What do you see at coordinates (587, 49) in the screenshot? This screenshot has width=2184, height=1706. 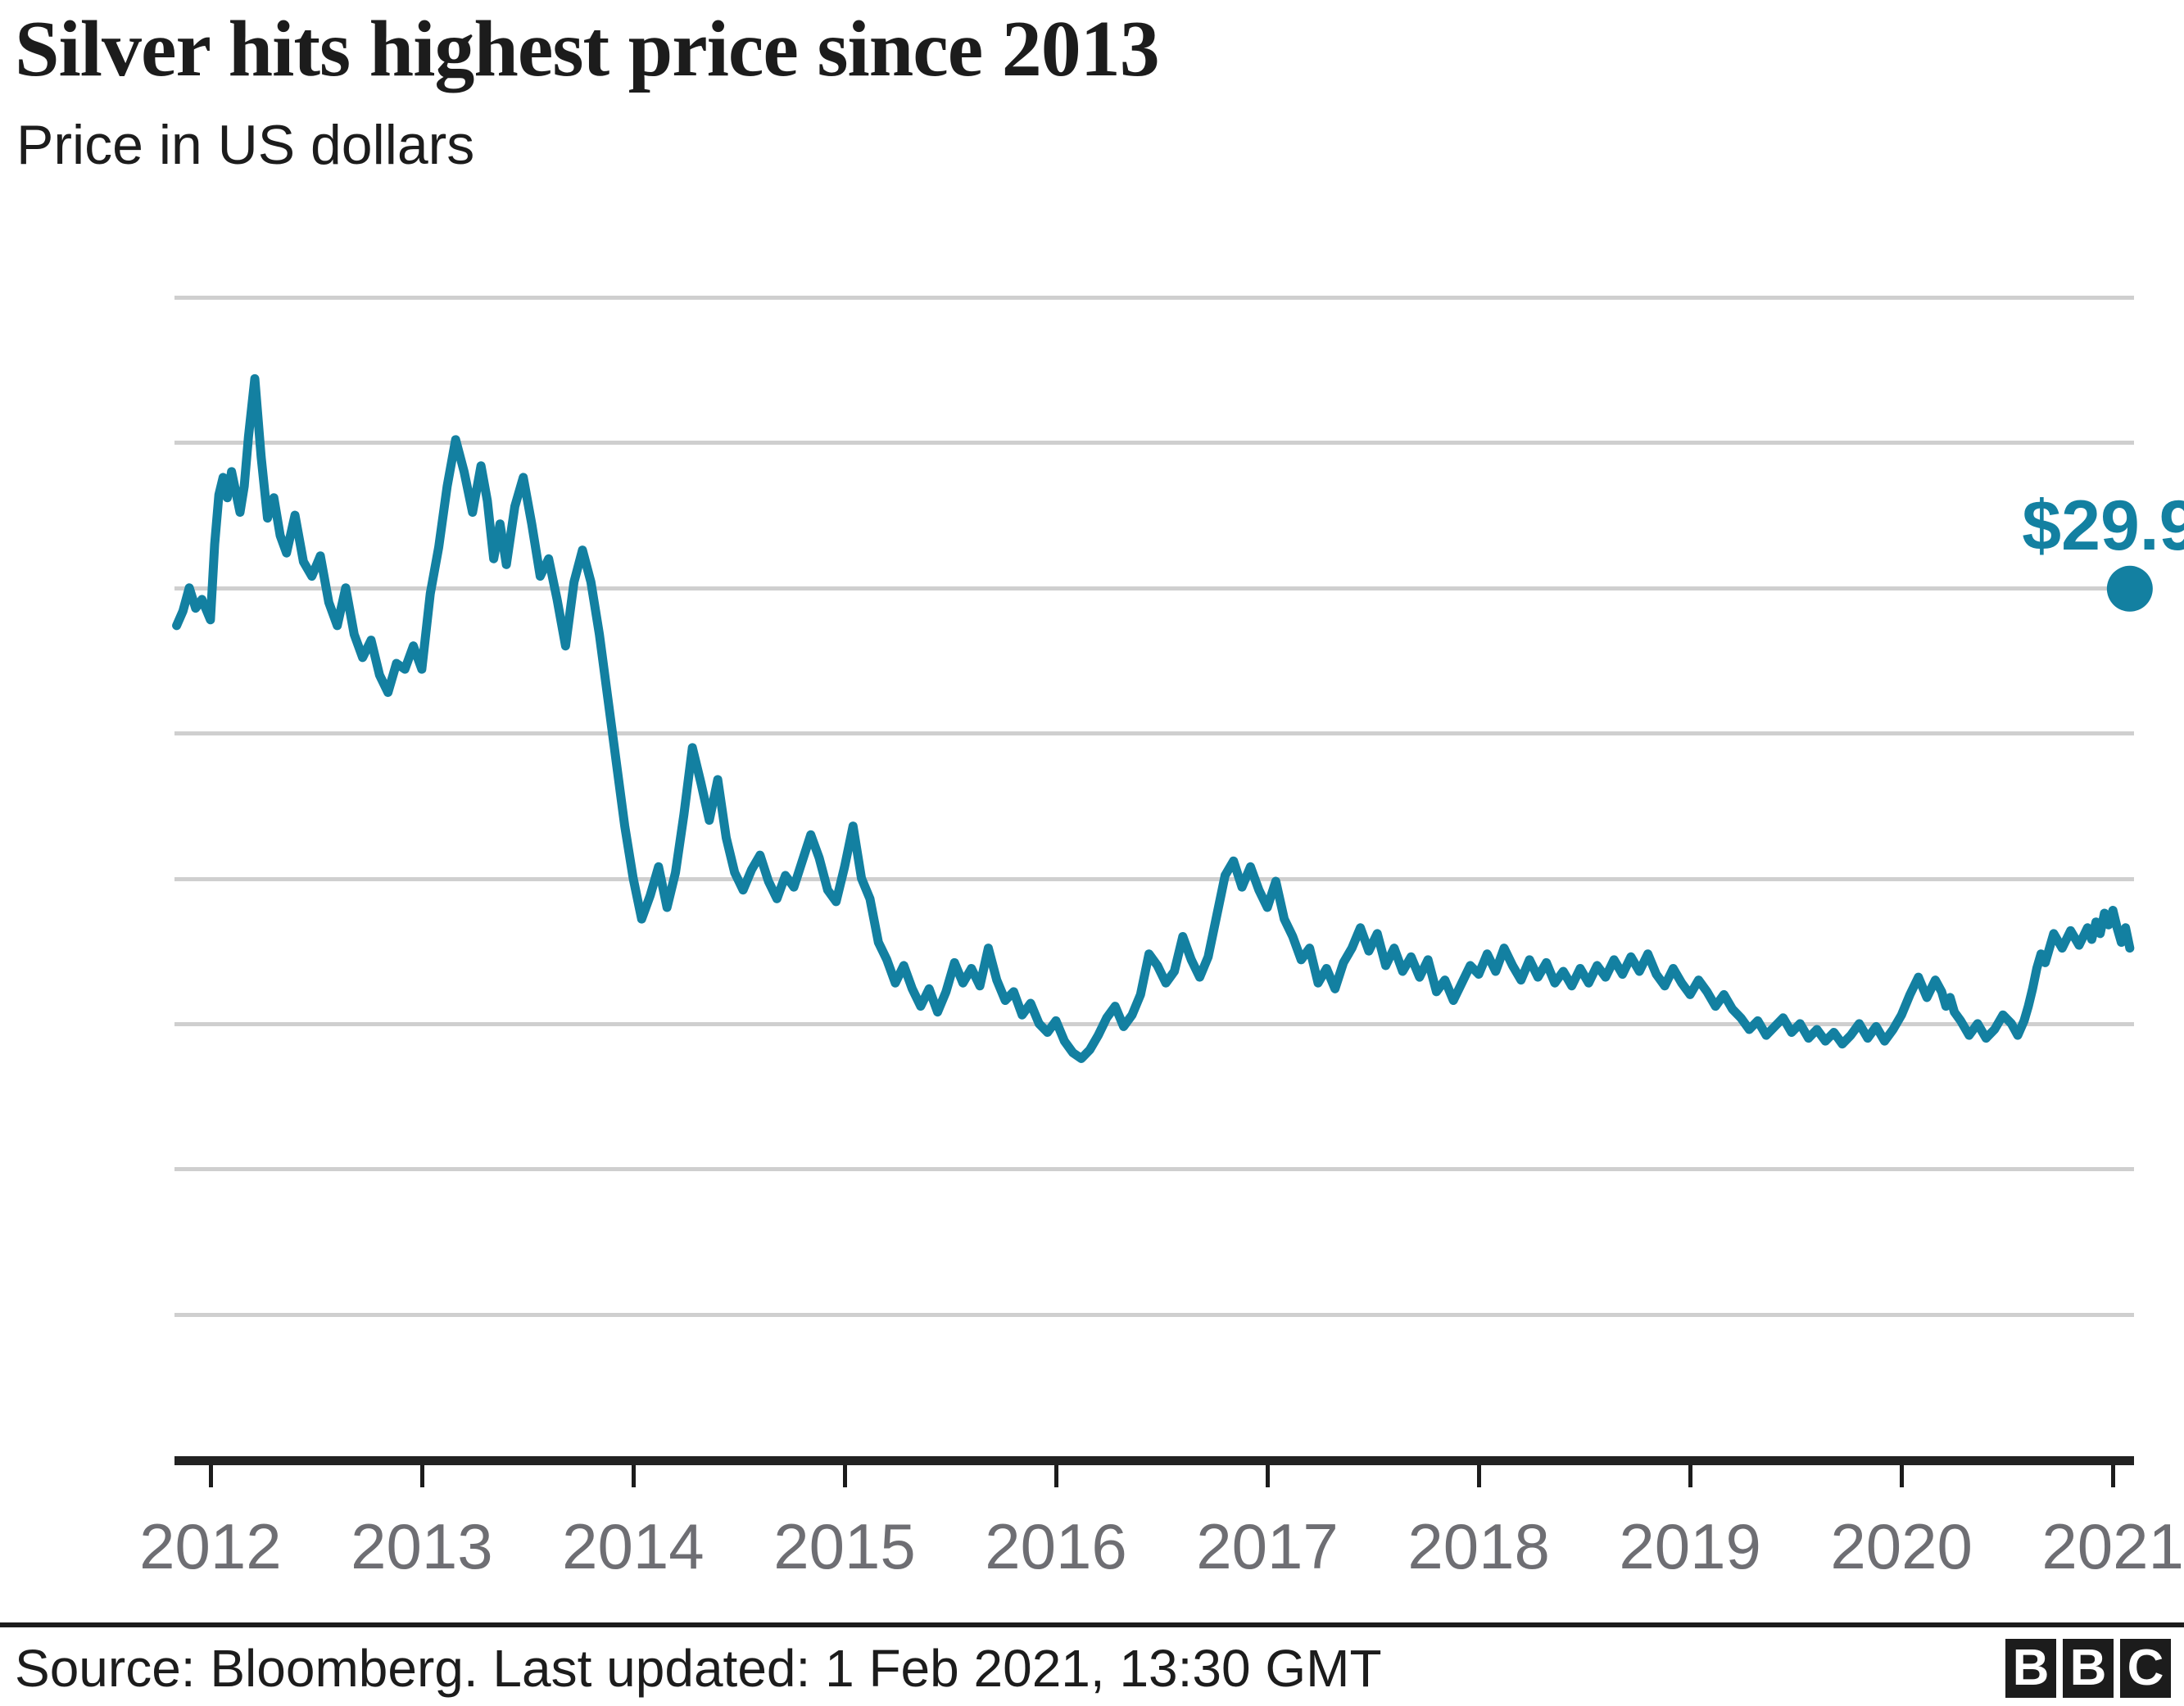 I see `page-title: Silver hits highest price since 2013` at bounding box center [587, 49].